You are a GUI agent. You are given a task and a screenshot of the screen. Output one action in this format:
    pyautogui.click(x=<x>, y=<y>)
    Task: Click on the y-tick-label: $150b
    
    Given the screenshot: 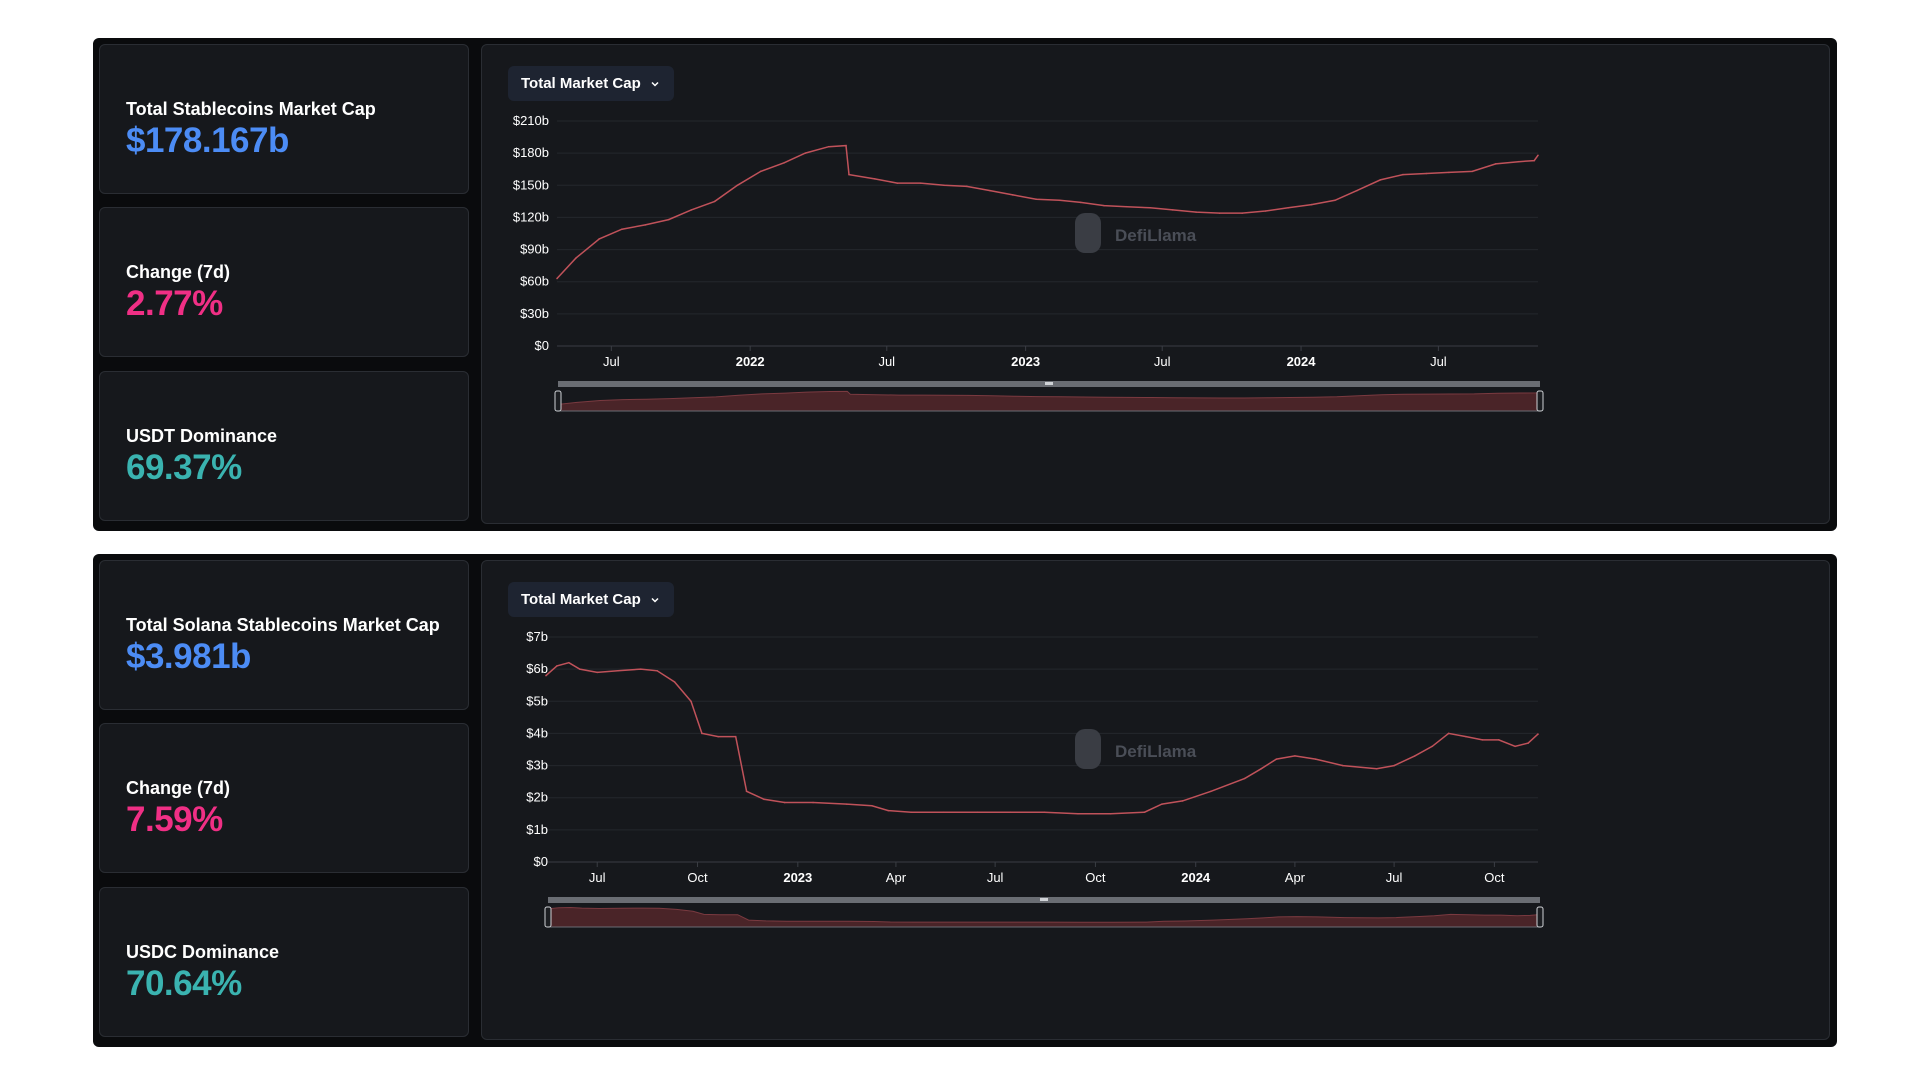 What is the action you would take?
    pyautogui.click(x=531, y=184)
    